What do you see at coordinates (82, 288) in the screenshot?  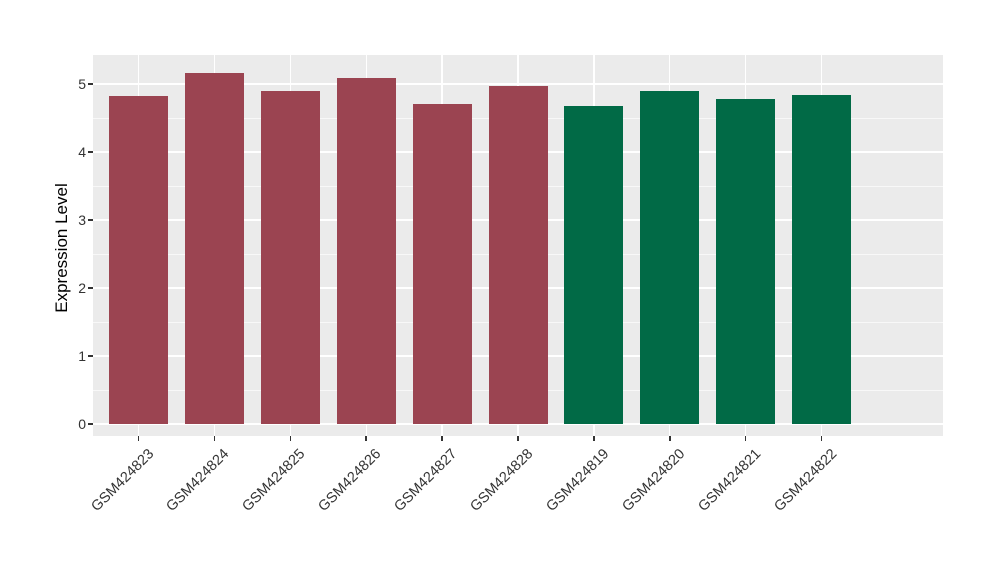 I see `y-tick-label: 2` at bounding box center [82, 288].